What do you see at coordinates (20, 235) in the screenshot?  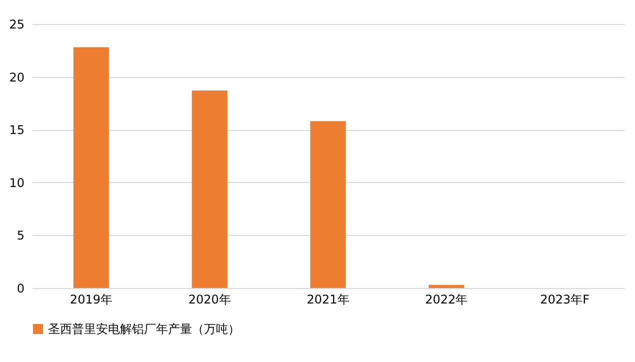 I see `y-tick-label: 5` at bounding box center [20, 235].